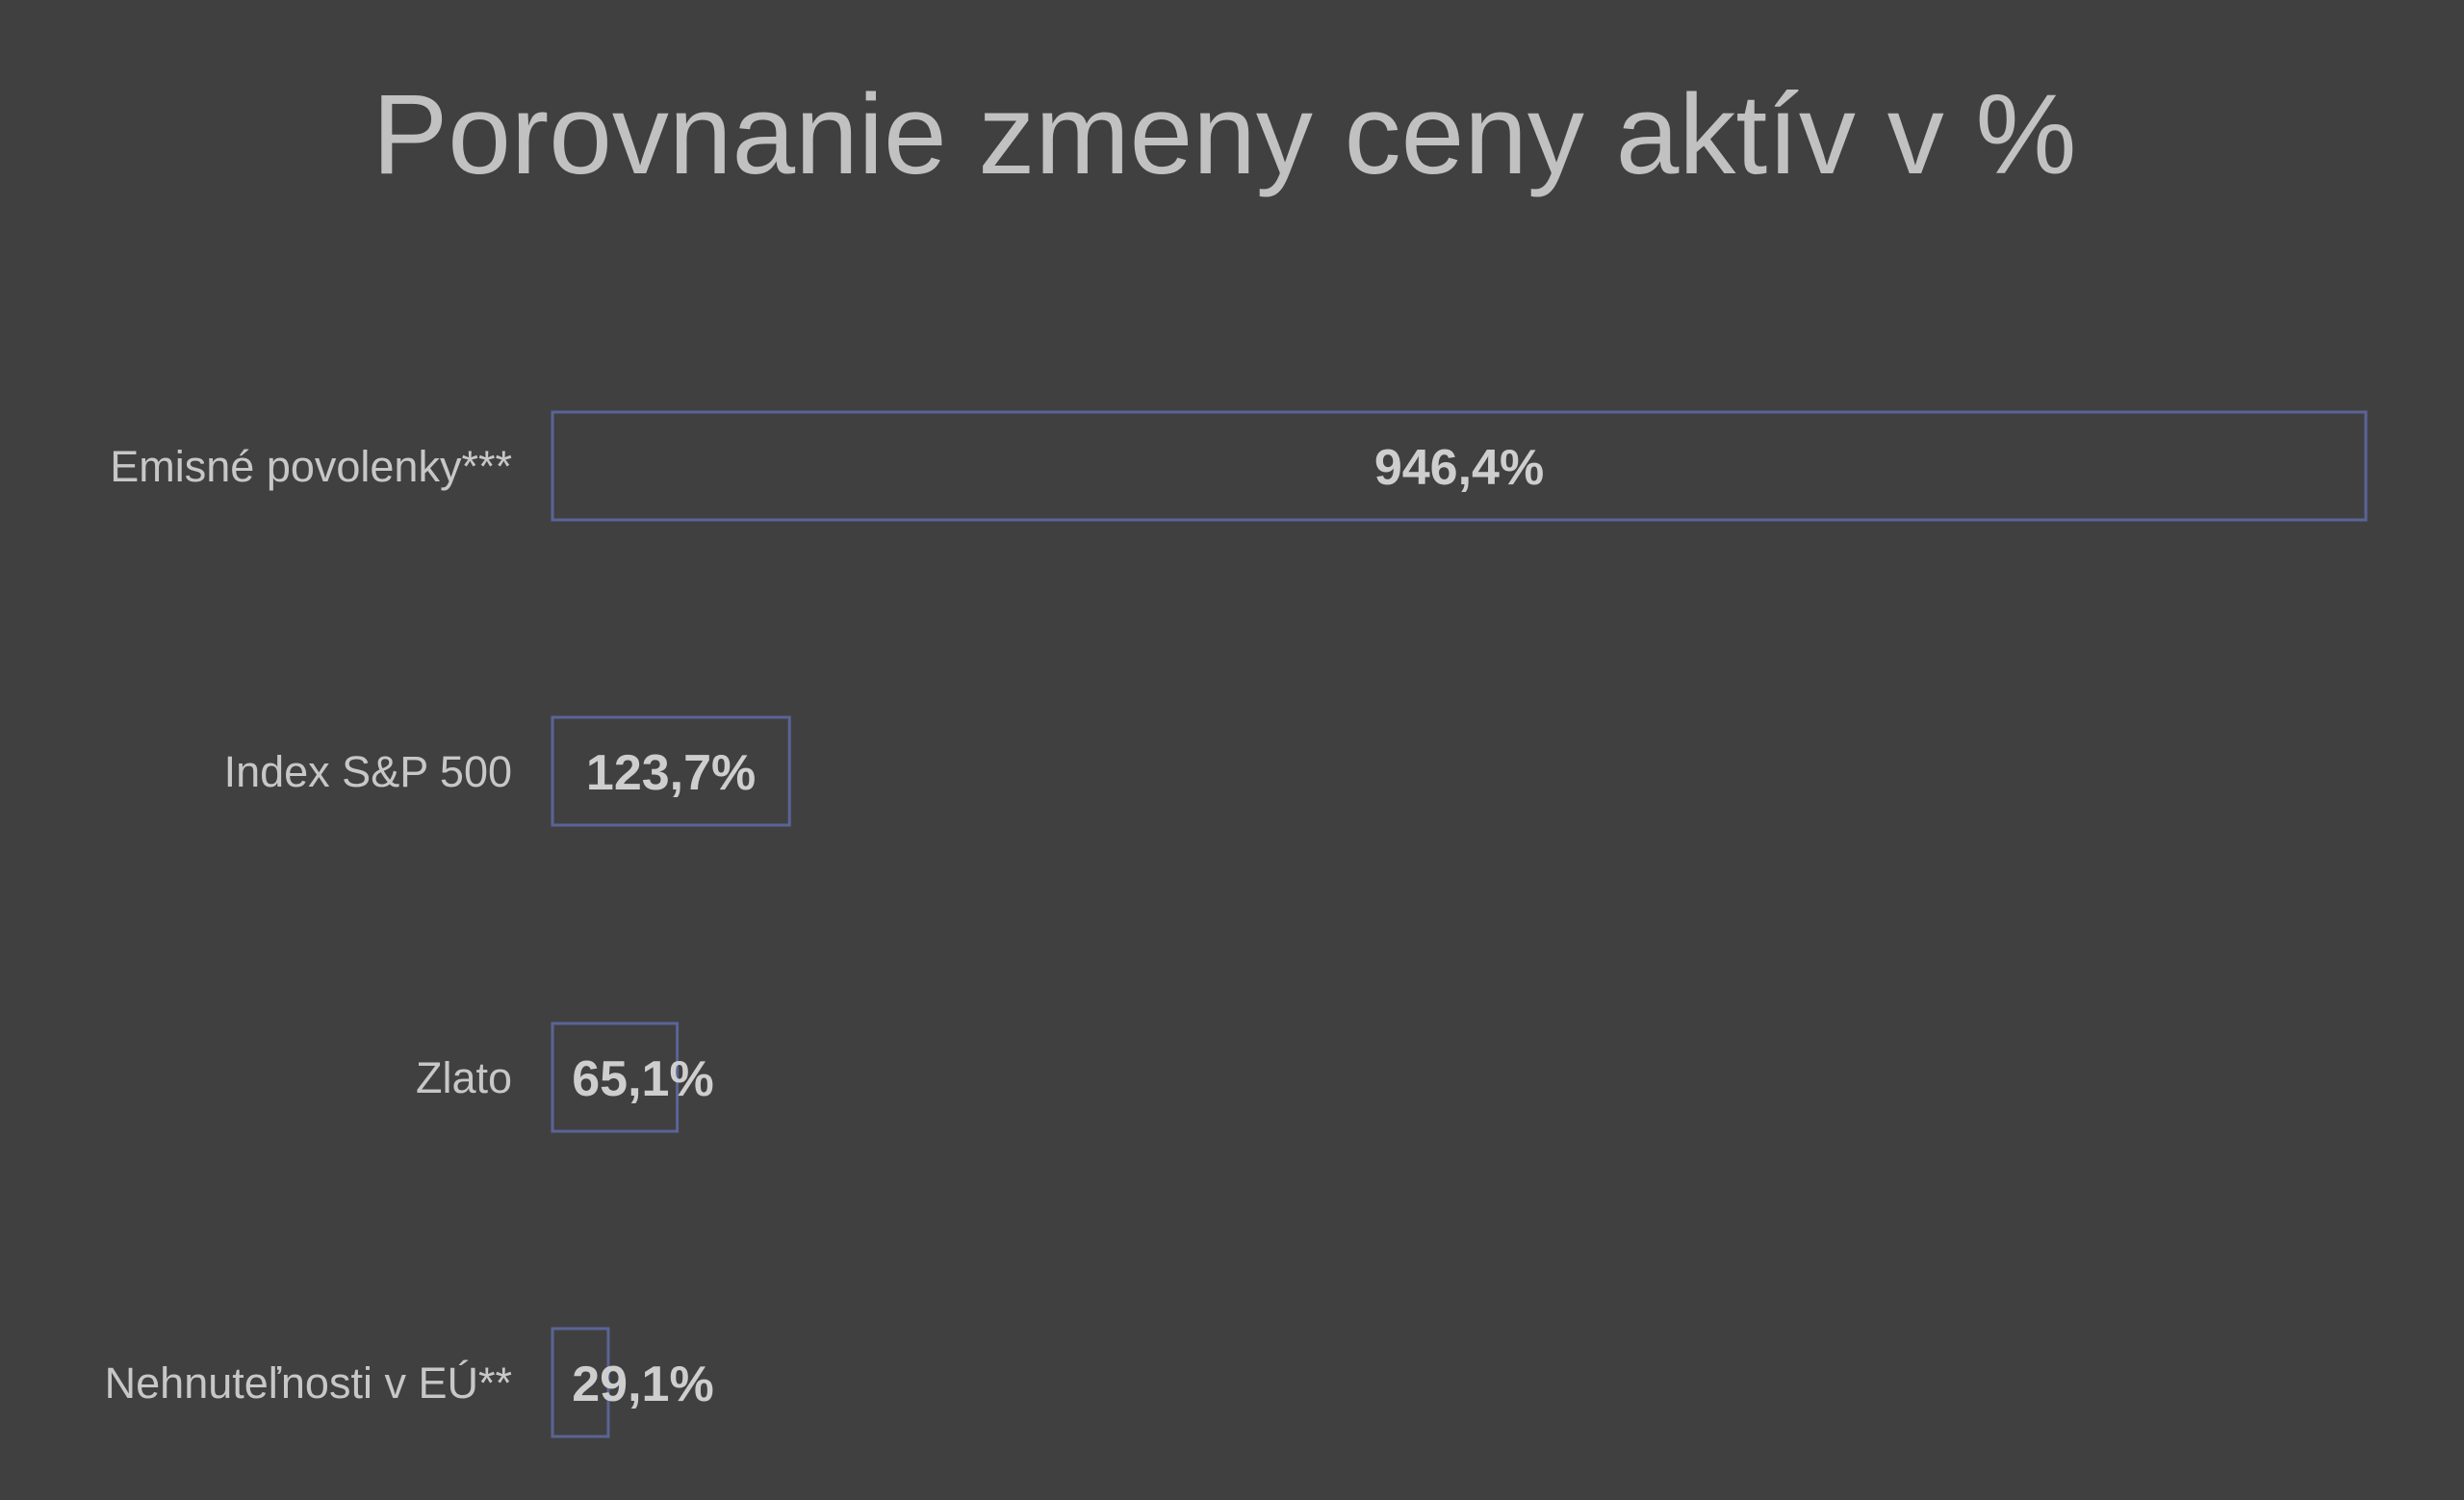 The image size is (2464, 1500). Describe the element at coordinates (308, 1383) in the screenshot. I see `category-label: Nehnuteľnosti v EÚ**` at that location.